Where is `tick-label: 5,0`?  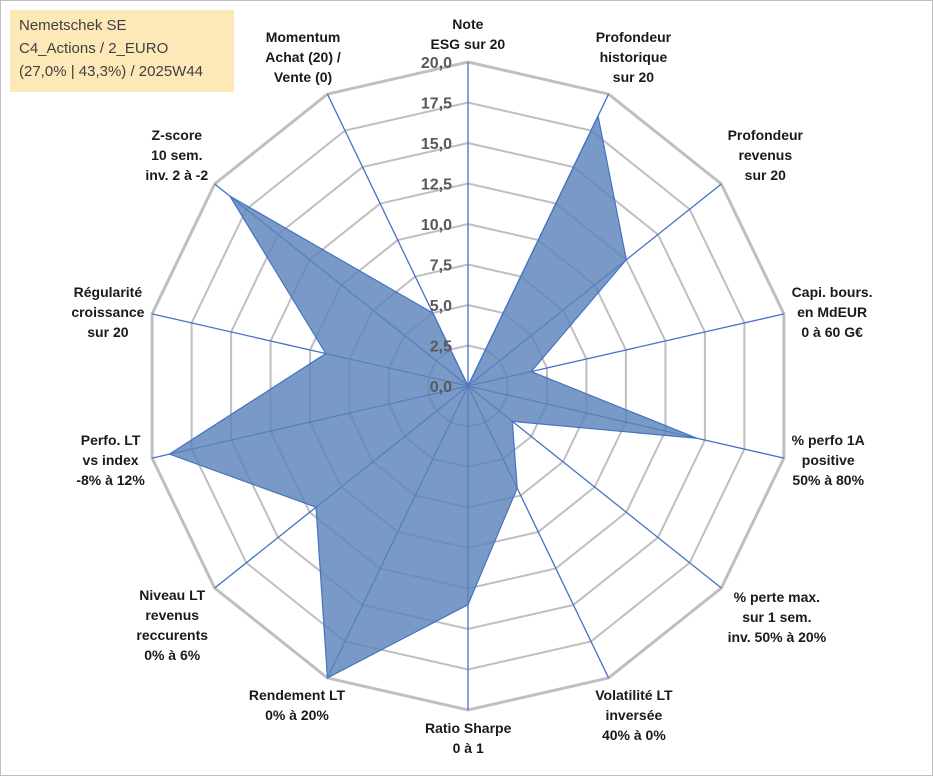
tick-label: 5,0 is located at coordinates (441, 306).